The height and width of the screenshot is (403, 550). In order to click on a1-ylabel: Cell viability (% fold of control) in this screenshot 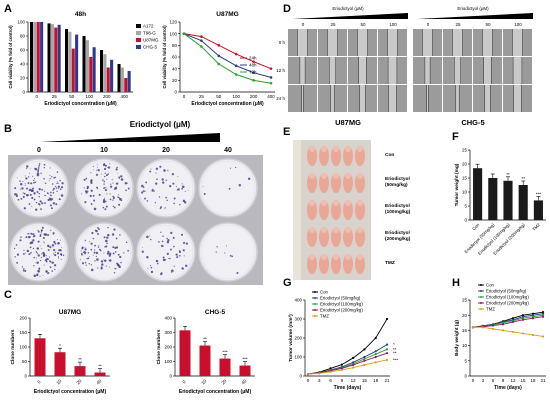, I will do `click(10, 57)`.